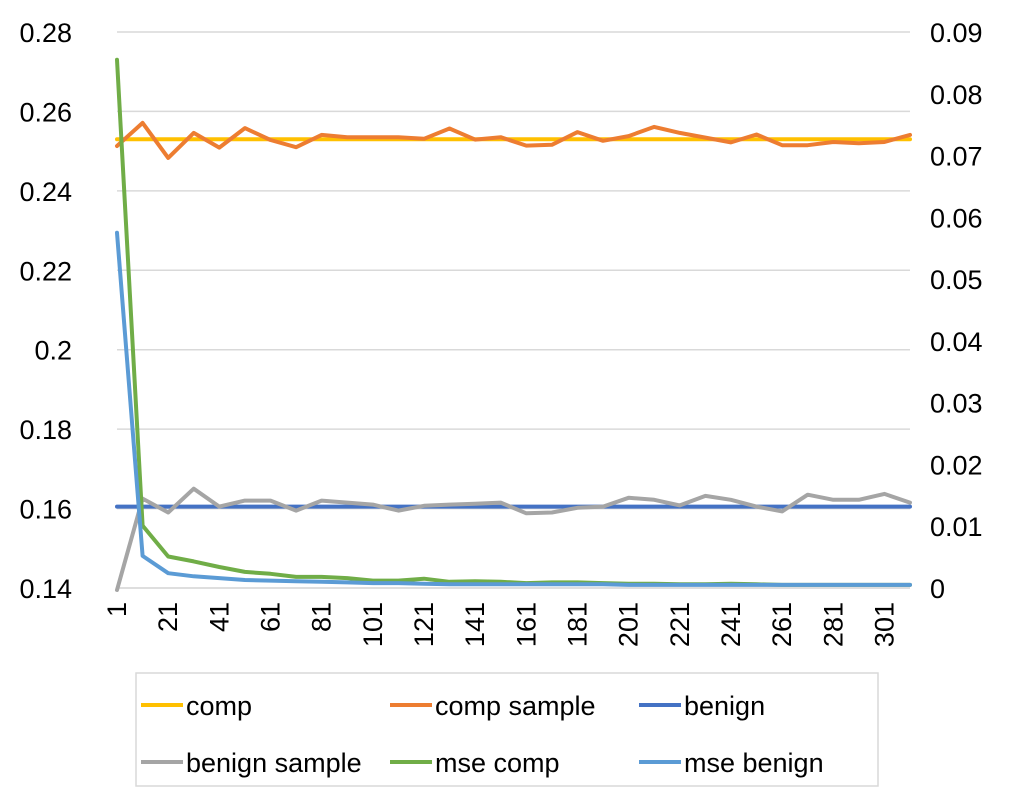  Describe the element at coordinates (731, 624) in the screenshot. I see `x-tick-label: 241` at that location.